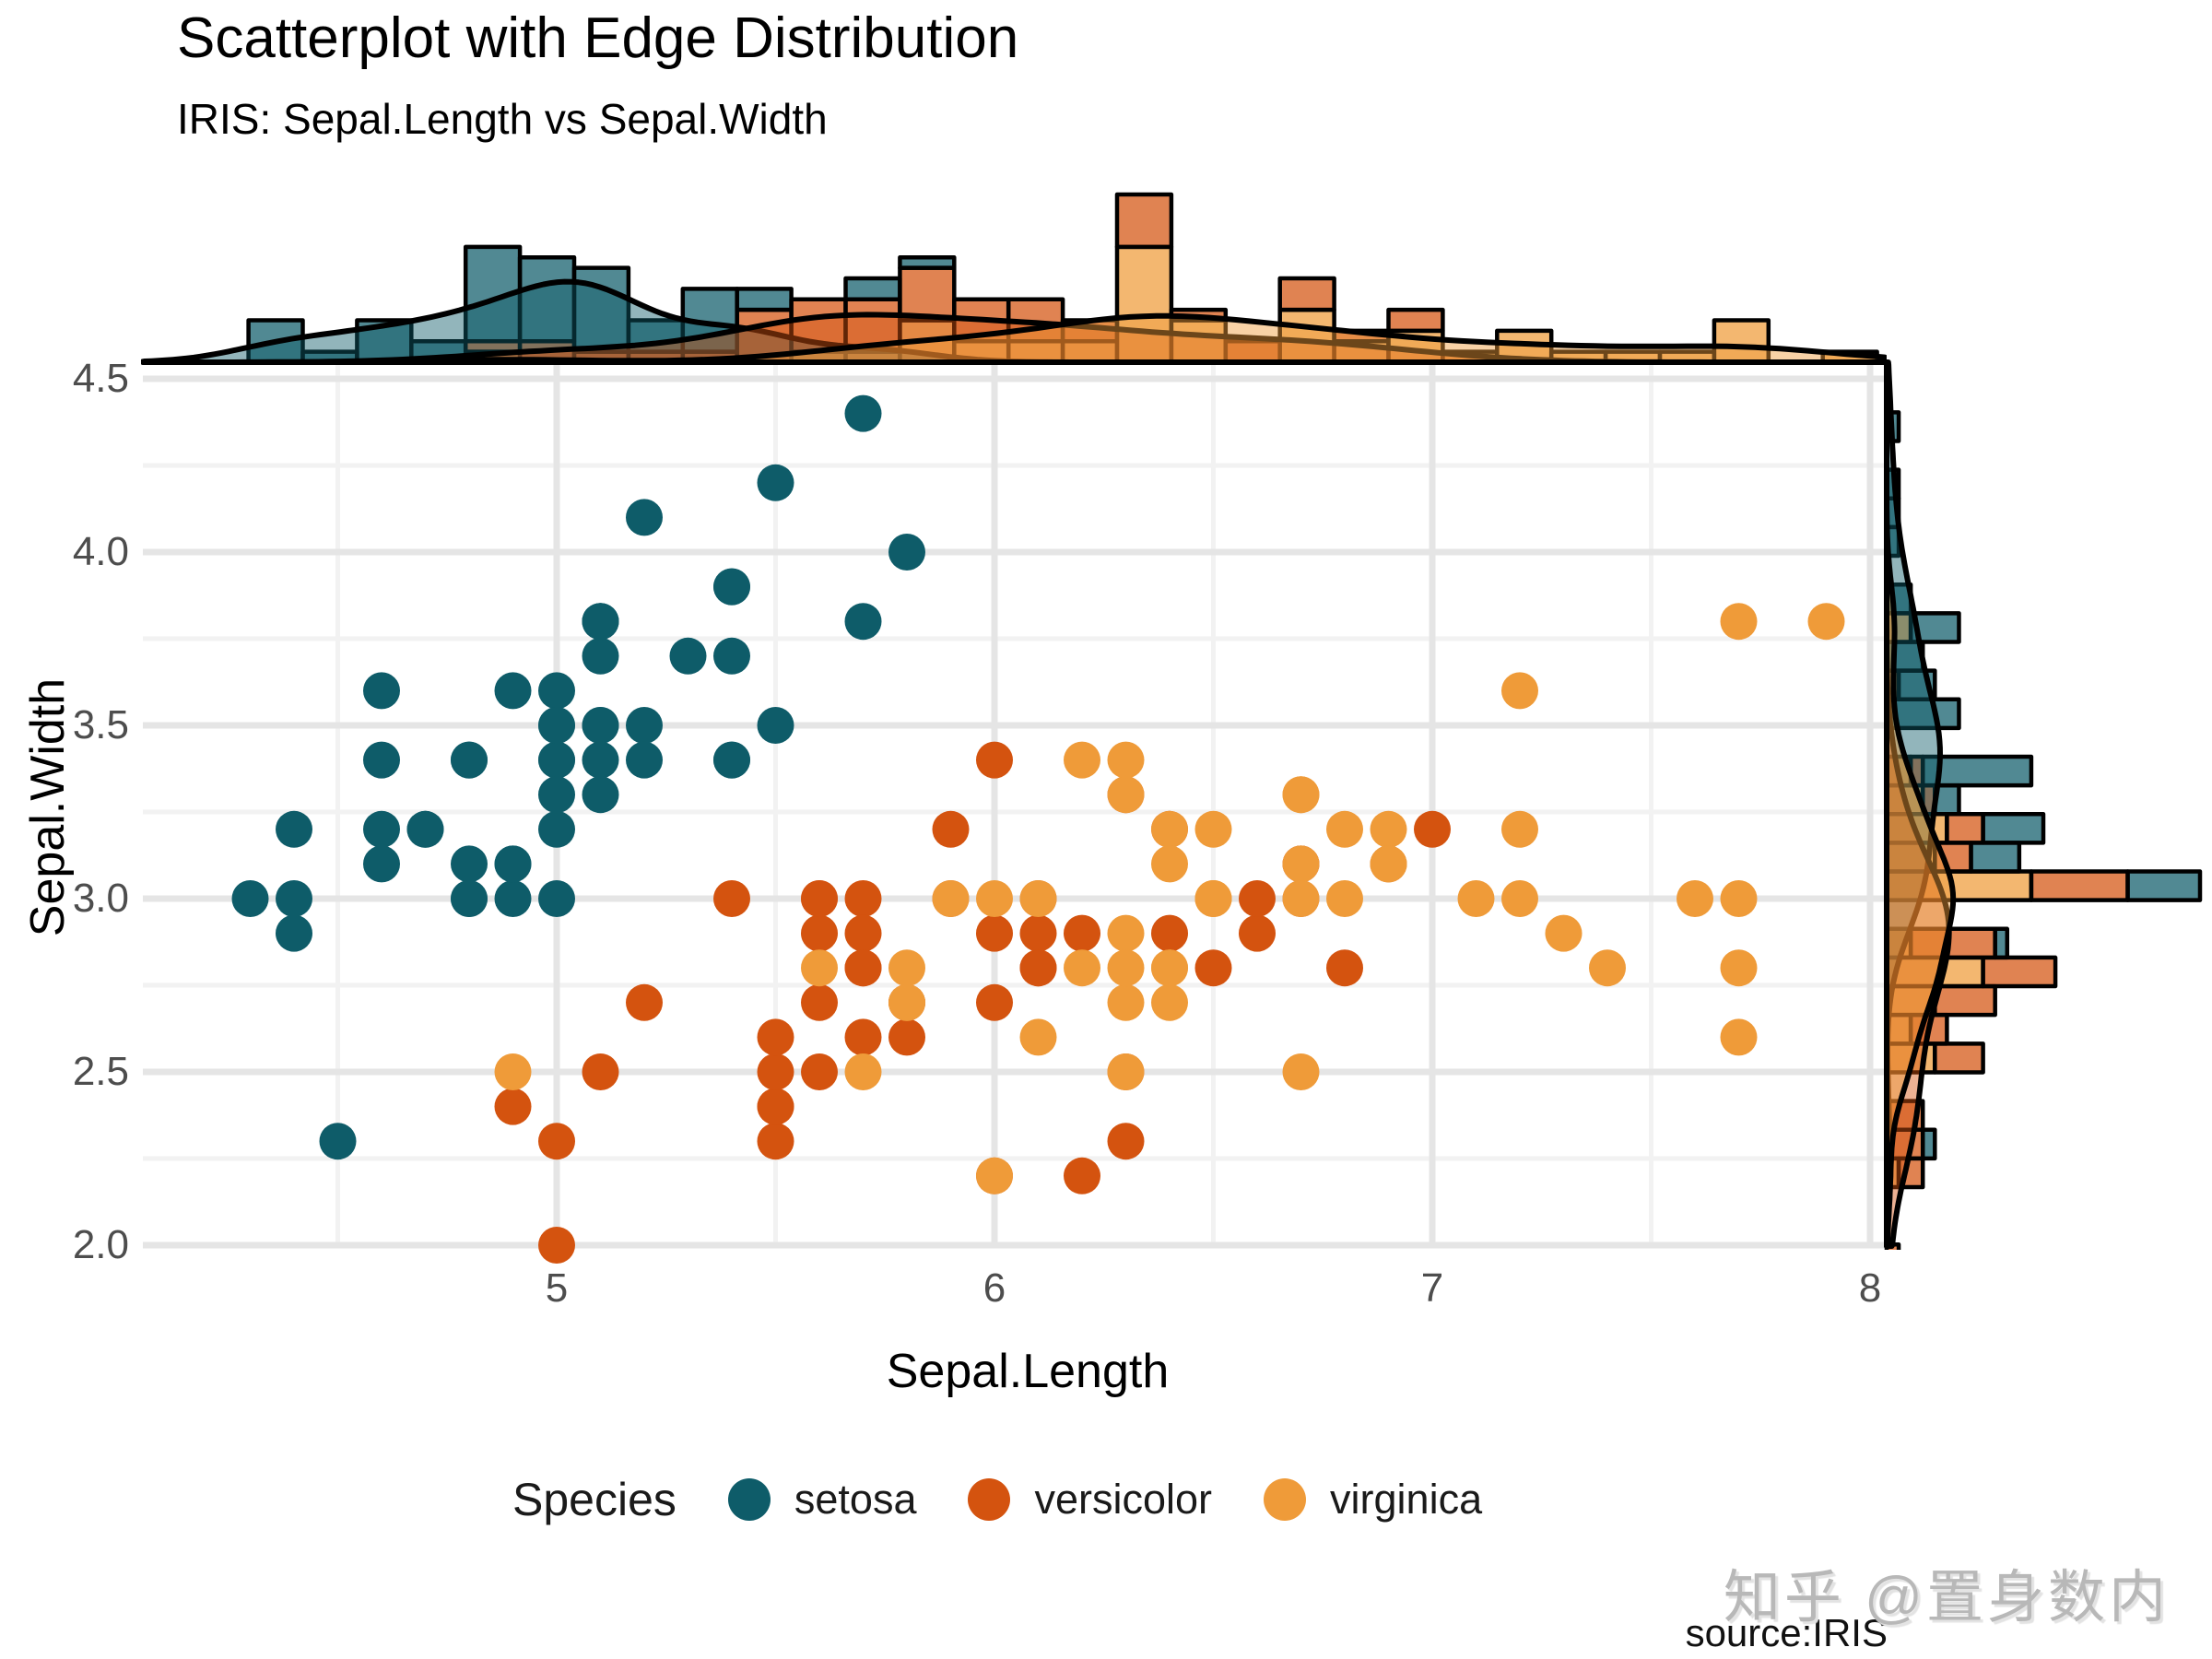  Describe the element at coordinates (100, 1244) in the screenshot. I see `y-tick-label: 2.0` at that location.